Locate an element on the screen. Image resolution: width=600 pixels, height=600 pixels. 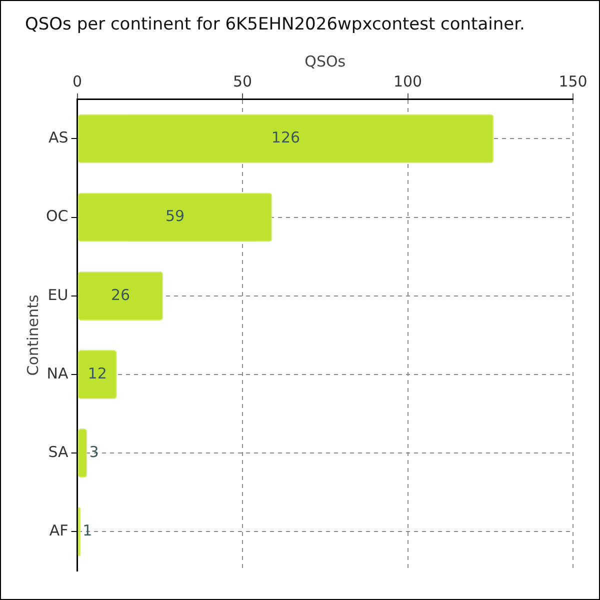
data-label: 1 is located at coordinates (87, 531).